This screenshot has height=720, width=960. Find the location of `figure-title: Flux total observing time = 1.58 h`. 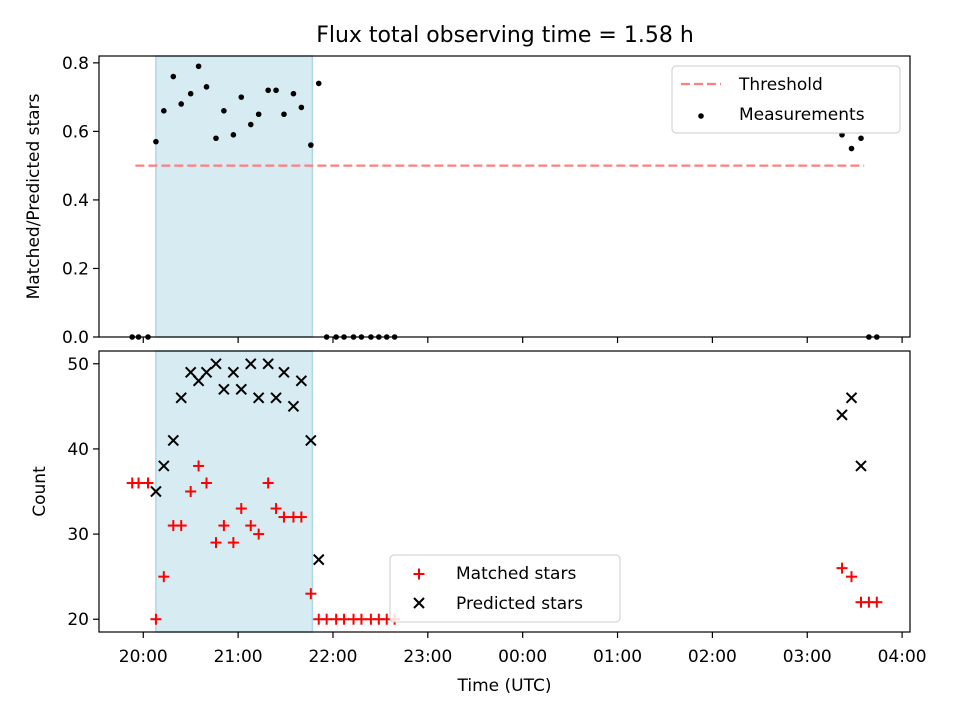

figure-title: Flux total observing time = 1.58 h is located at coordinates (505, 35).